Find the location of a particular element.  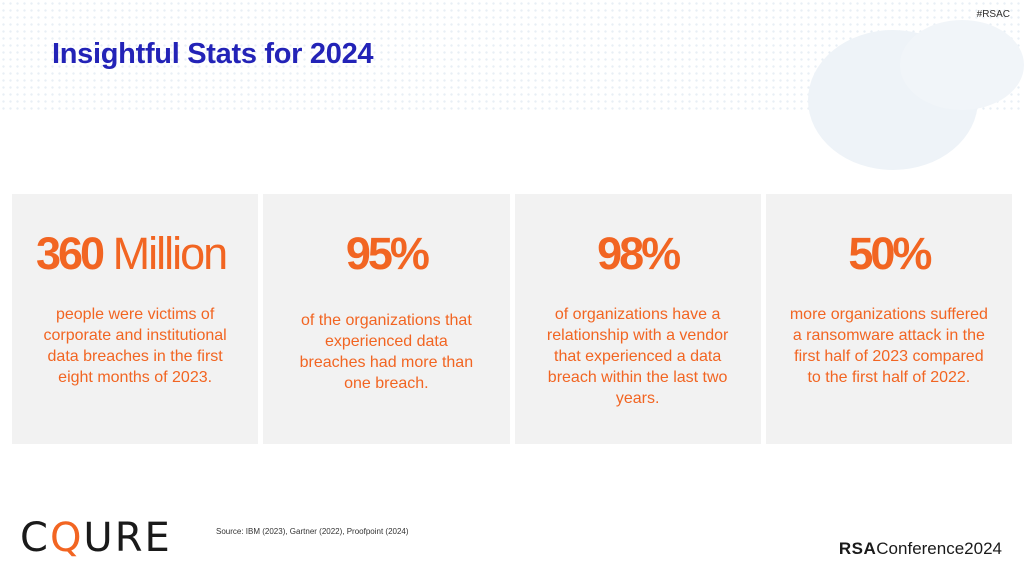

rsa-conference-logo: RSAConference2024 is located at coordinates (920, 549).